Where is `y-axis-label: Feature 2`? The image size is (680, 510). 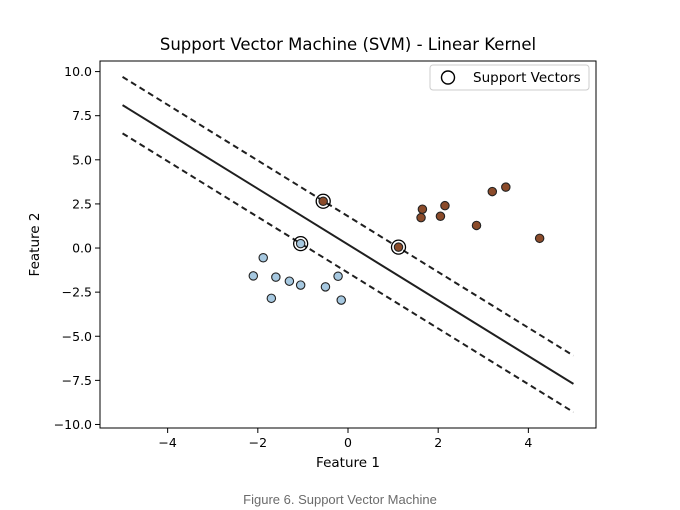
y-axis-label: Feature 2 is located at coordinates (35, 245).